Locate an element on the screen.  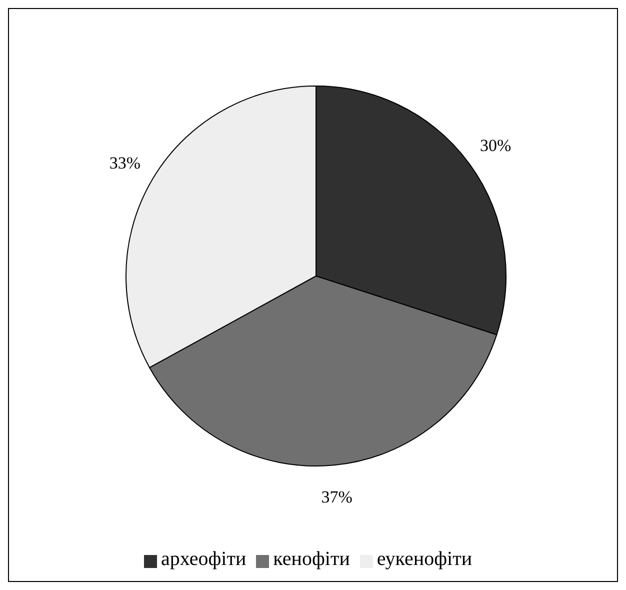
data-label: 37% is located at coordinates (336, 497).